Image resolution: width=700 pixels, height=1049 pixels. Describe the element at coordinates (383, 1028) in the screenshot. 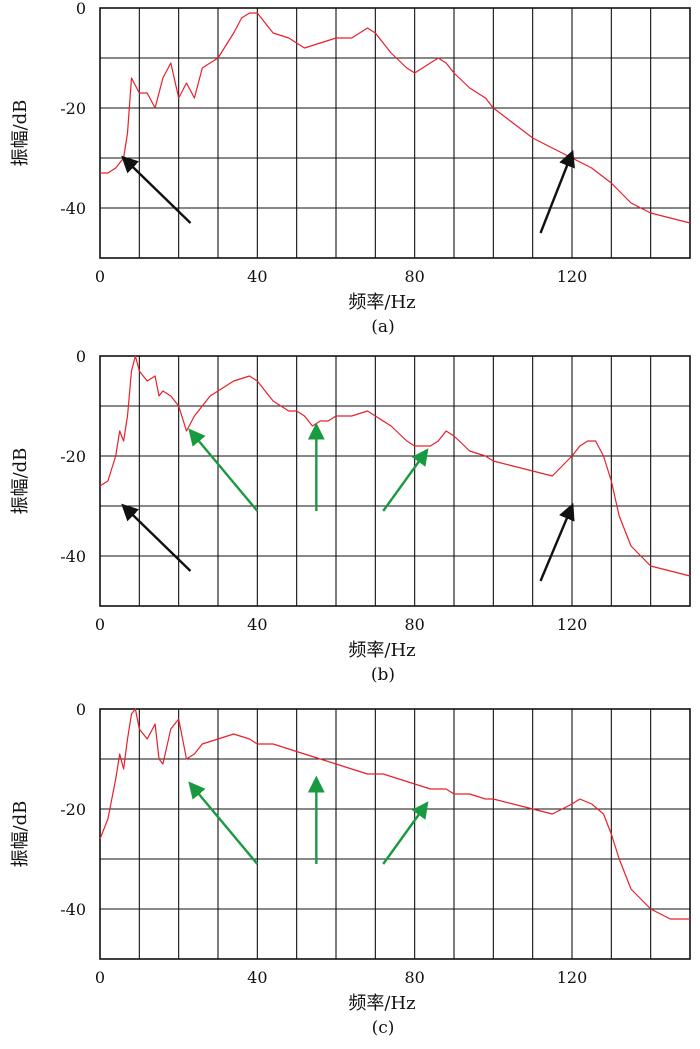

I see `panel-caption: (c)` at that location.